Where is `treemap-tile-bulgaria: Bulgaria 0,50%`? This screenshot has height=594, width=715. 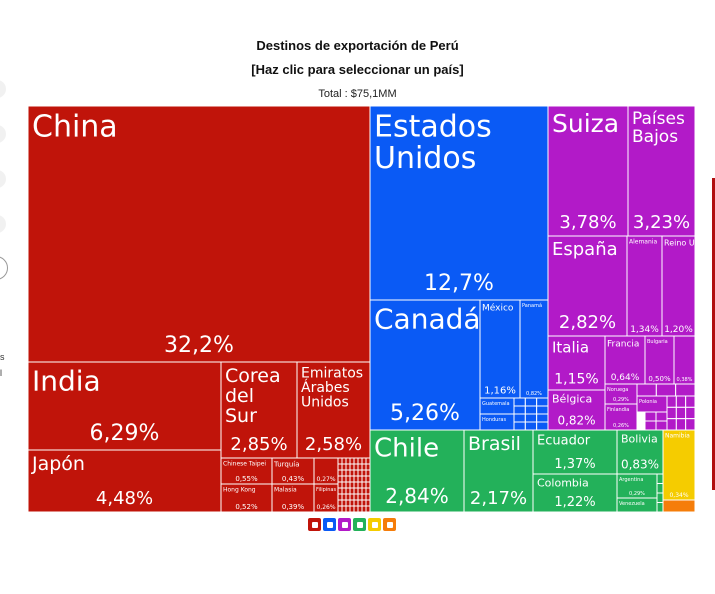 treemap-tile-bulgaria: Bulgaria 0,50% is located at coordinates (659, 360).